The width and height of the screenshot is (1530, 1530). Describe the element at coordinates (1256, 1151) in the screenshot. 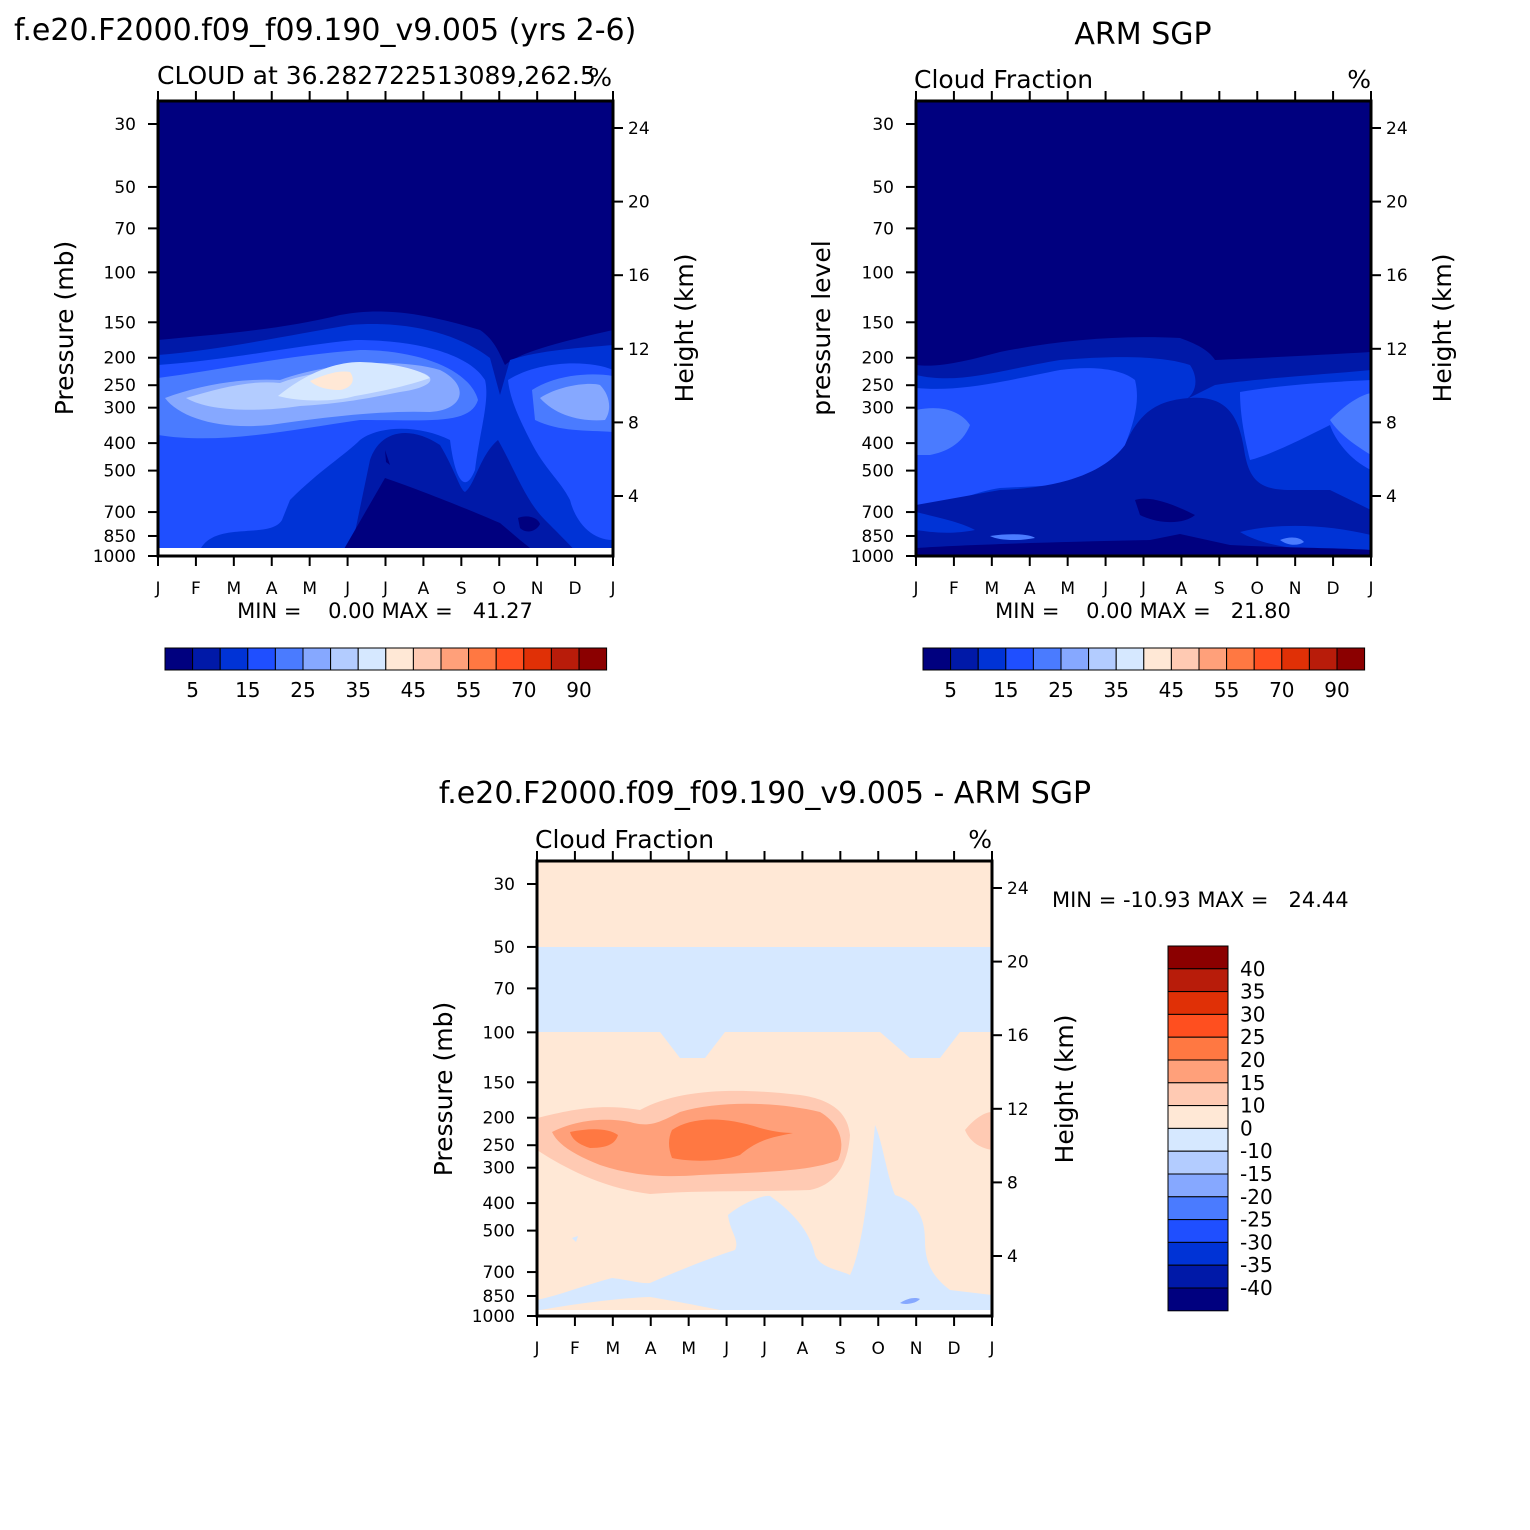

I see `colorbar-label: -10` at that location.